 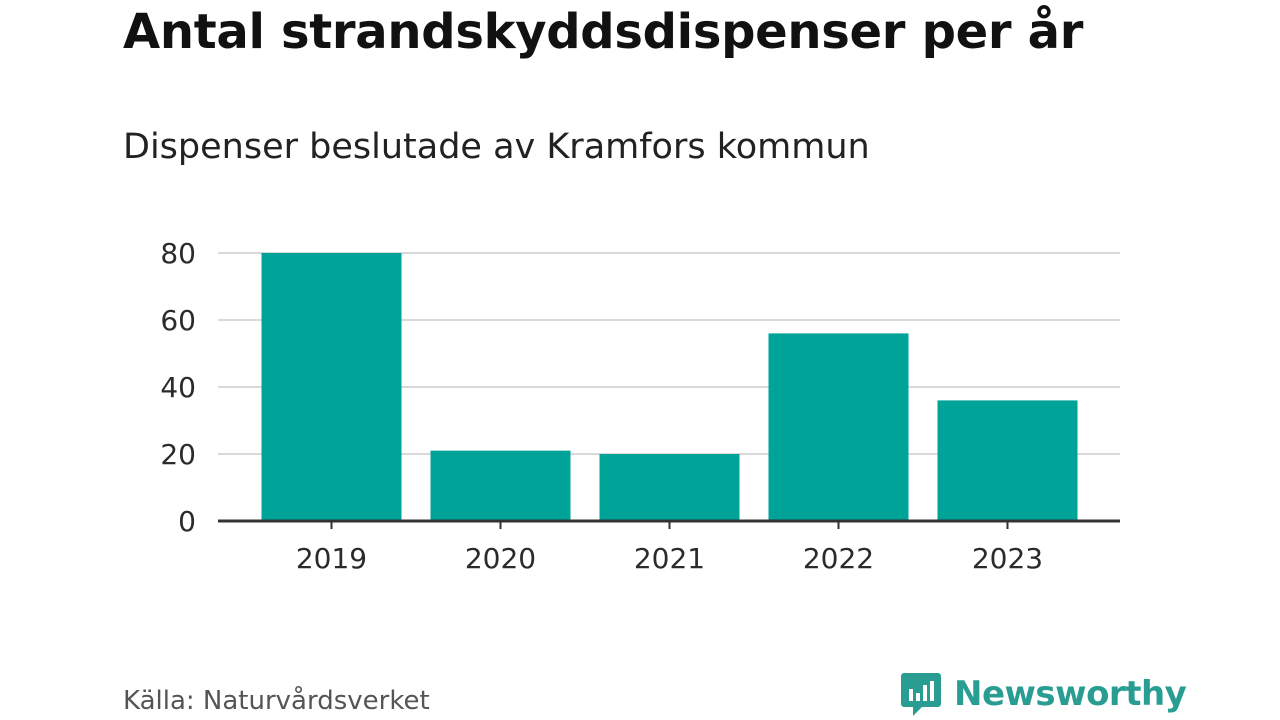 I want to click on y-tick-label: 0, so click(x=187, y=521).